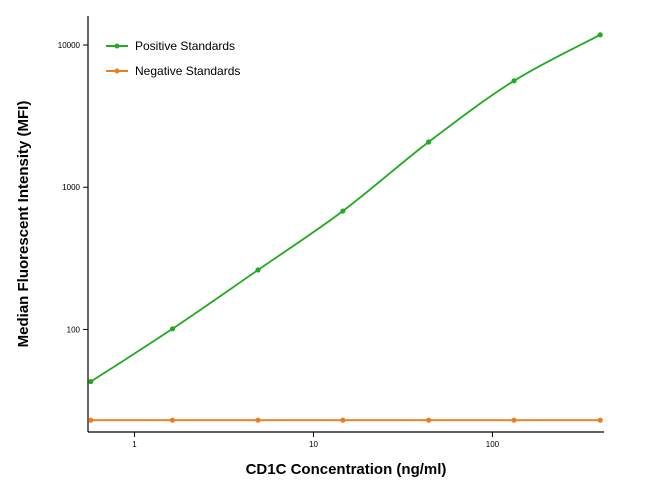  What do you see at coordinates (134, 444) in the screenshot?
I see `x-tick-label: 1` at bounding box center [134, 444].